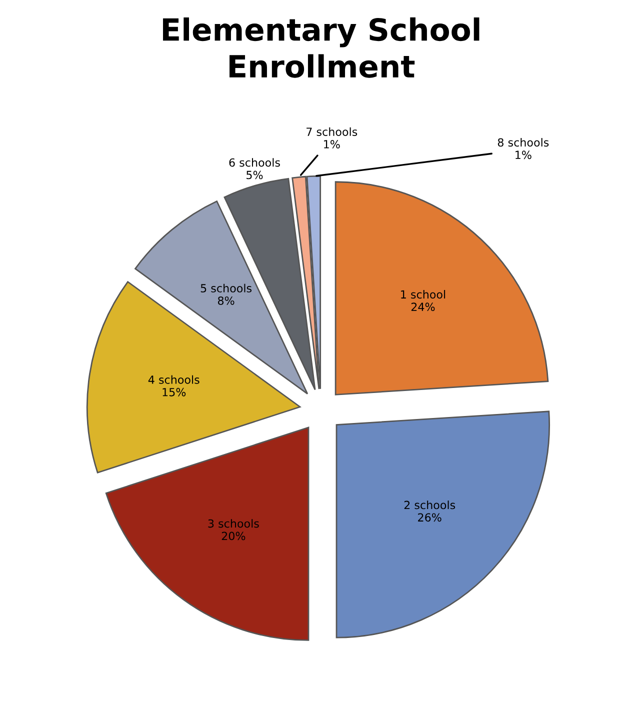  I want to click on data-label: 8%, so click(226, 300).